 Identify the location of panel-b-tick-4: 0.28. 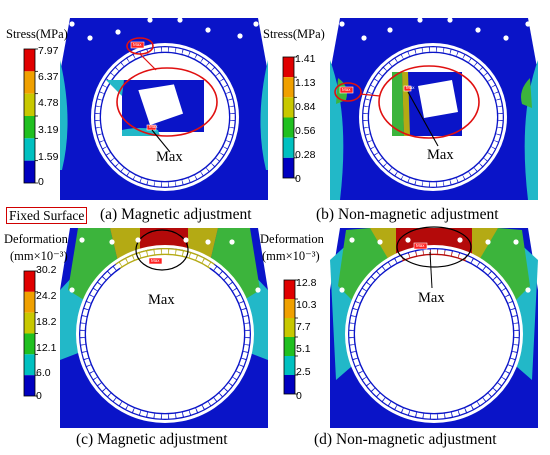
(305, 155).